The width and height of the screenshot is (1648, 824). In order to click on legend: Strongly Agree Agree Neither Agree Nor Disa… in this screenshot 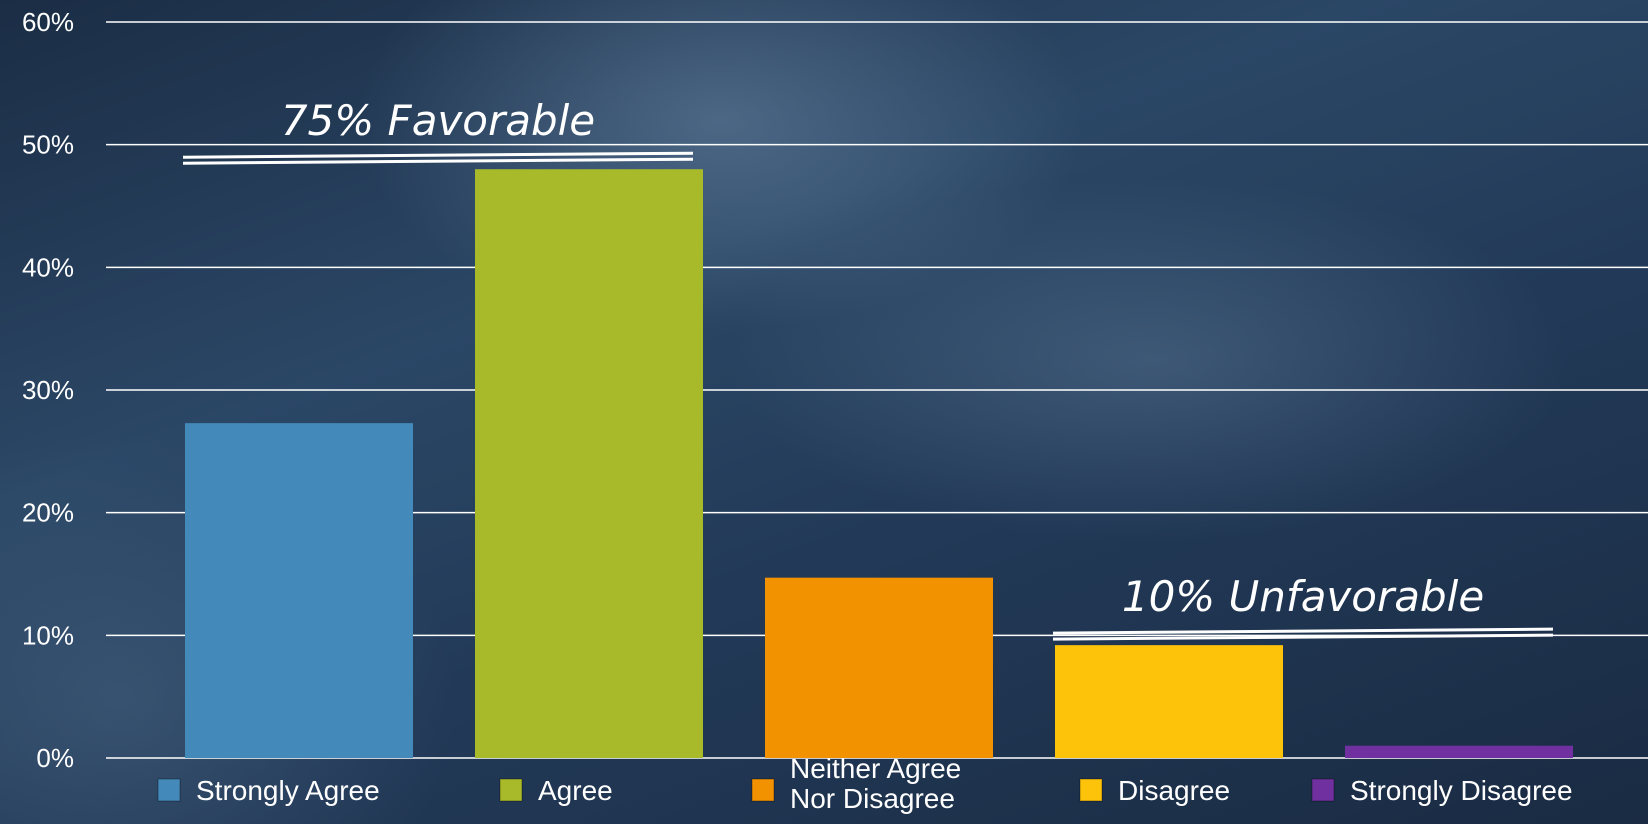, I will do `click(865, 783)`.